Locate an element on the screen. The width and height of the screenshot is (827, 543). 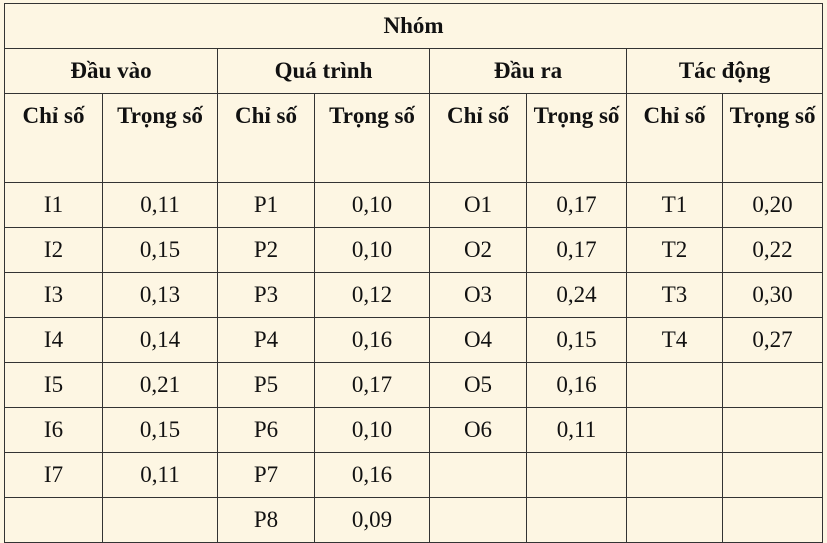
title-row: Nhóm is located at coordinates (413, 26).